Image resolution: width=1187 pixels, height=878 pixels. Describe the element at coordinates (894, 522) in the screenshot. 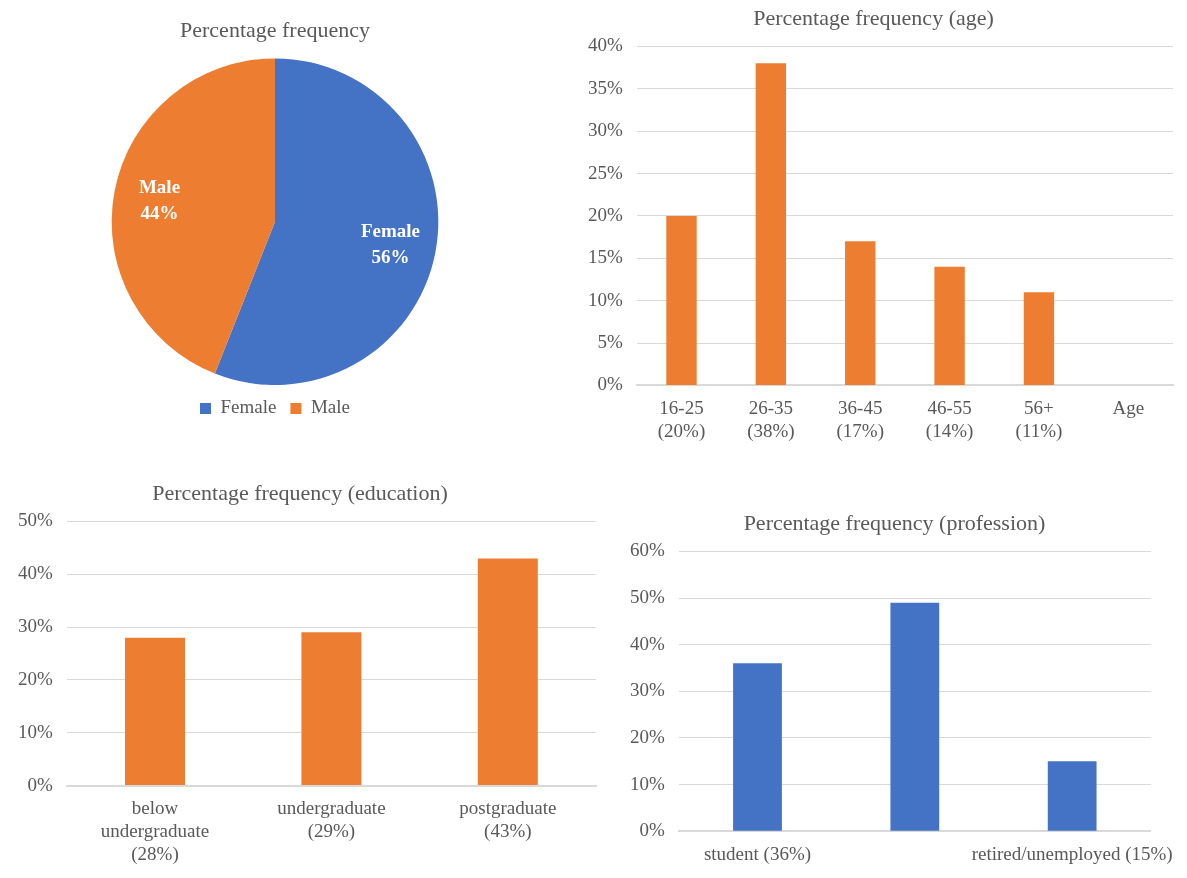

I see `chart-title: Percentage frequency (profession)` at that location.